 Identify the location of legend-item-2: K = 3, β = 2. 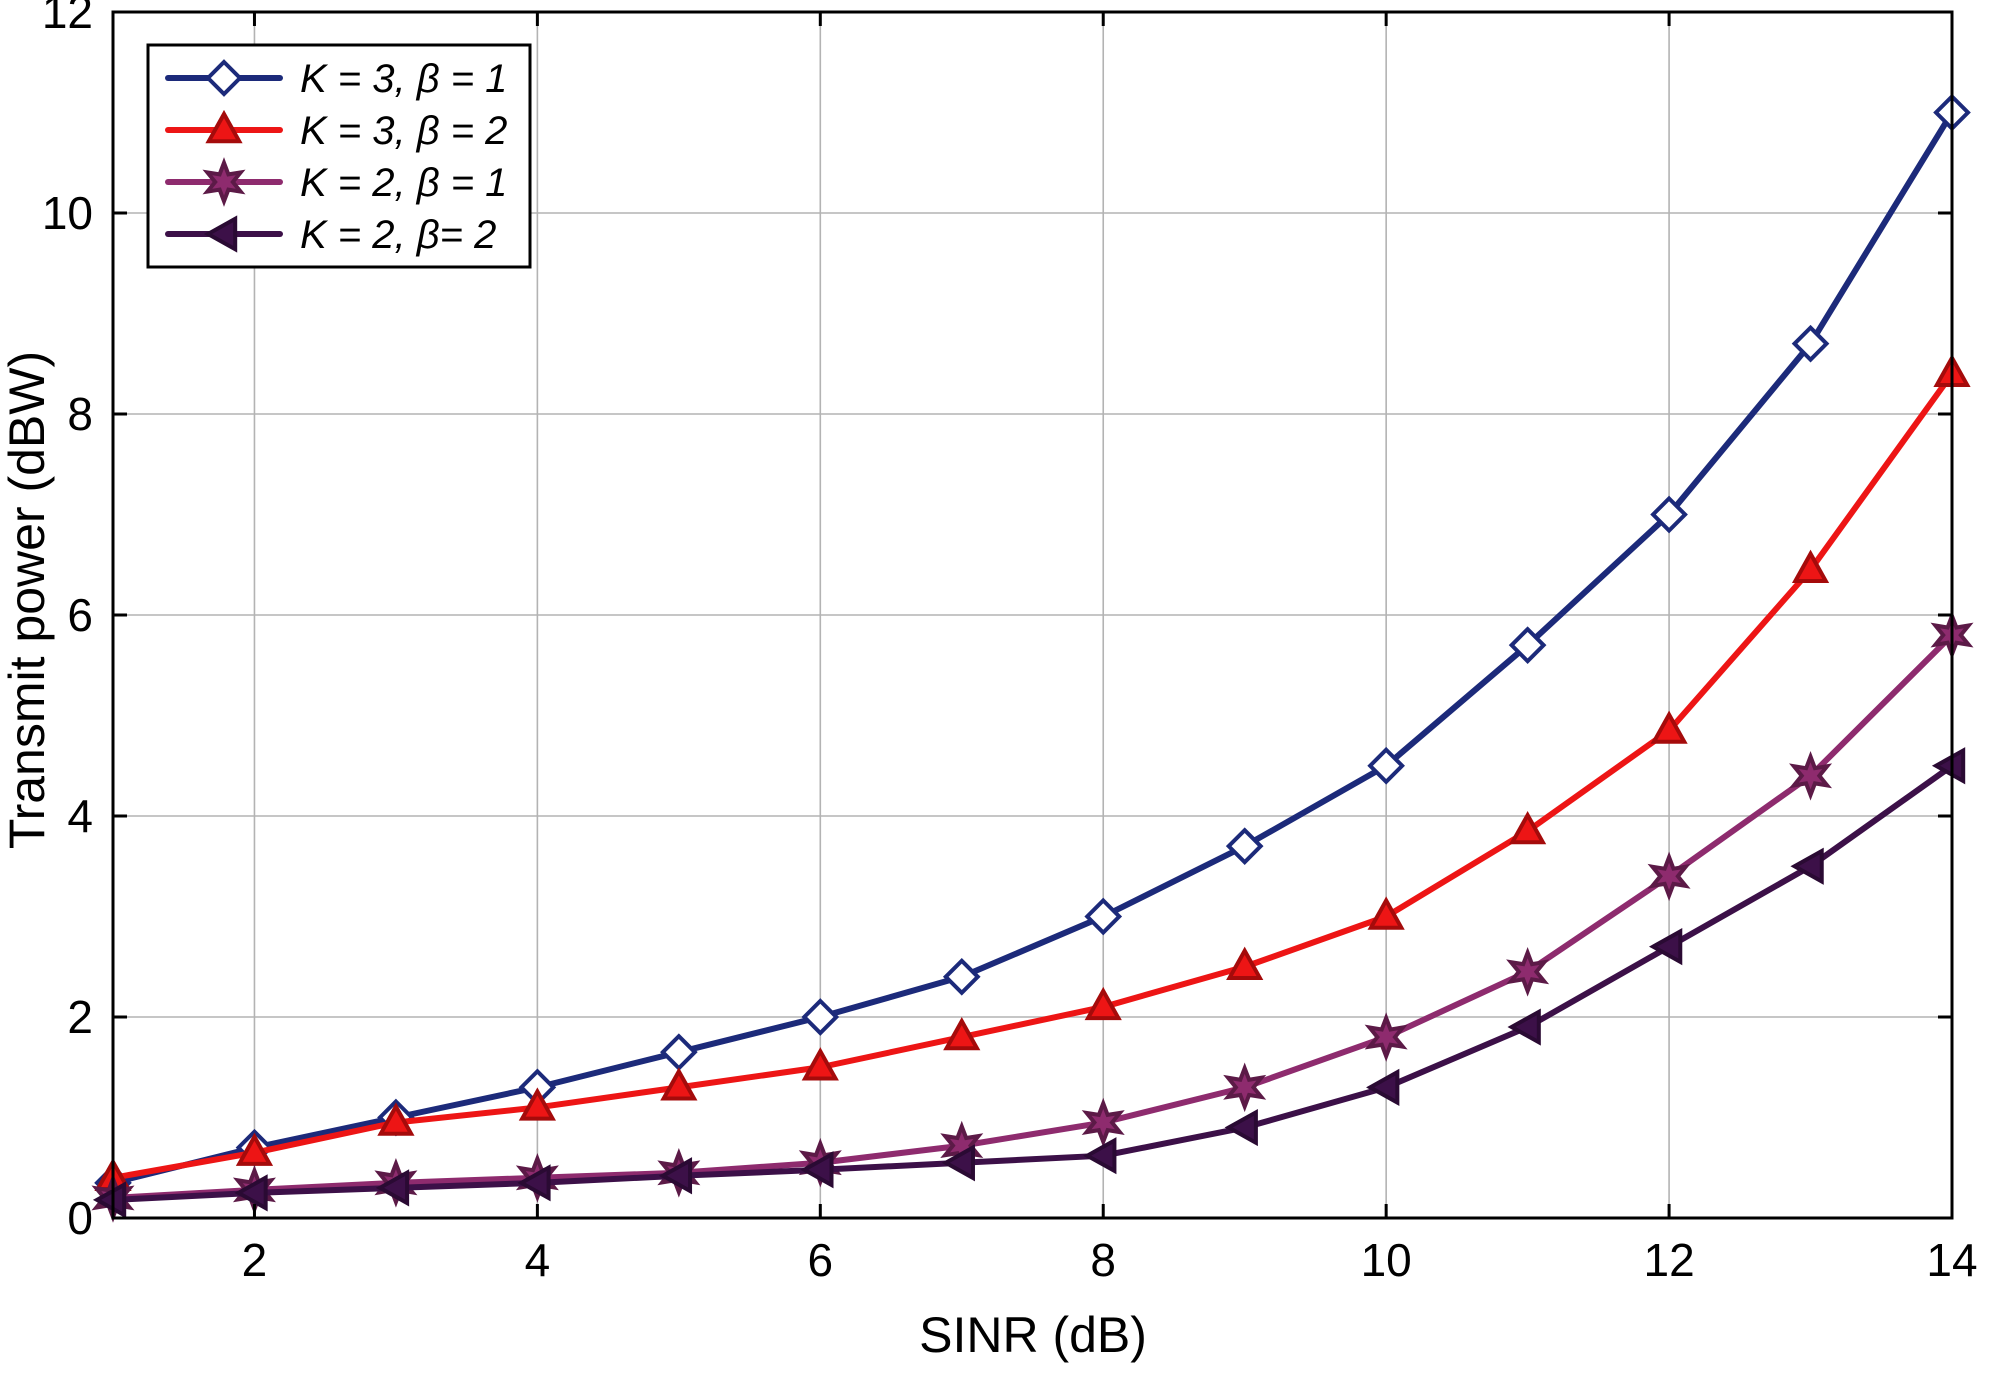
(336, 131).